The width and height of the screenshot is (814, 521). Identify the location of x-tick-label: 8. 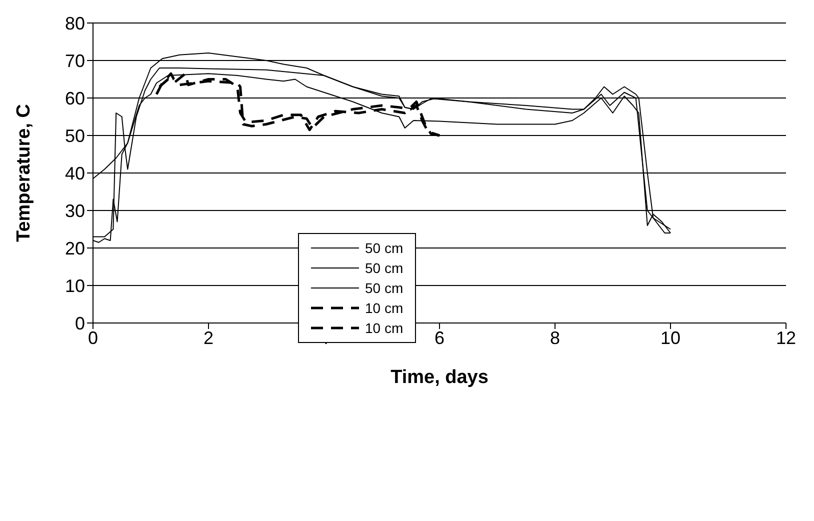
(555, 338).